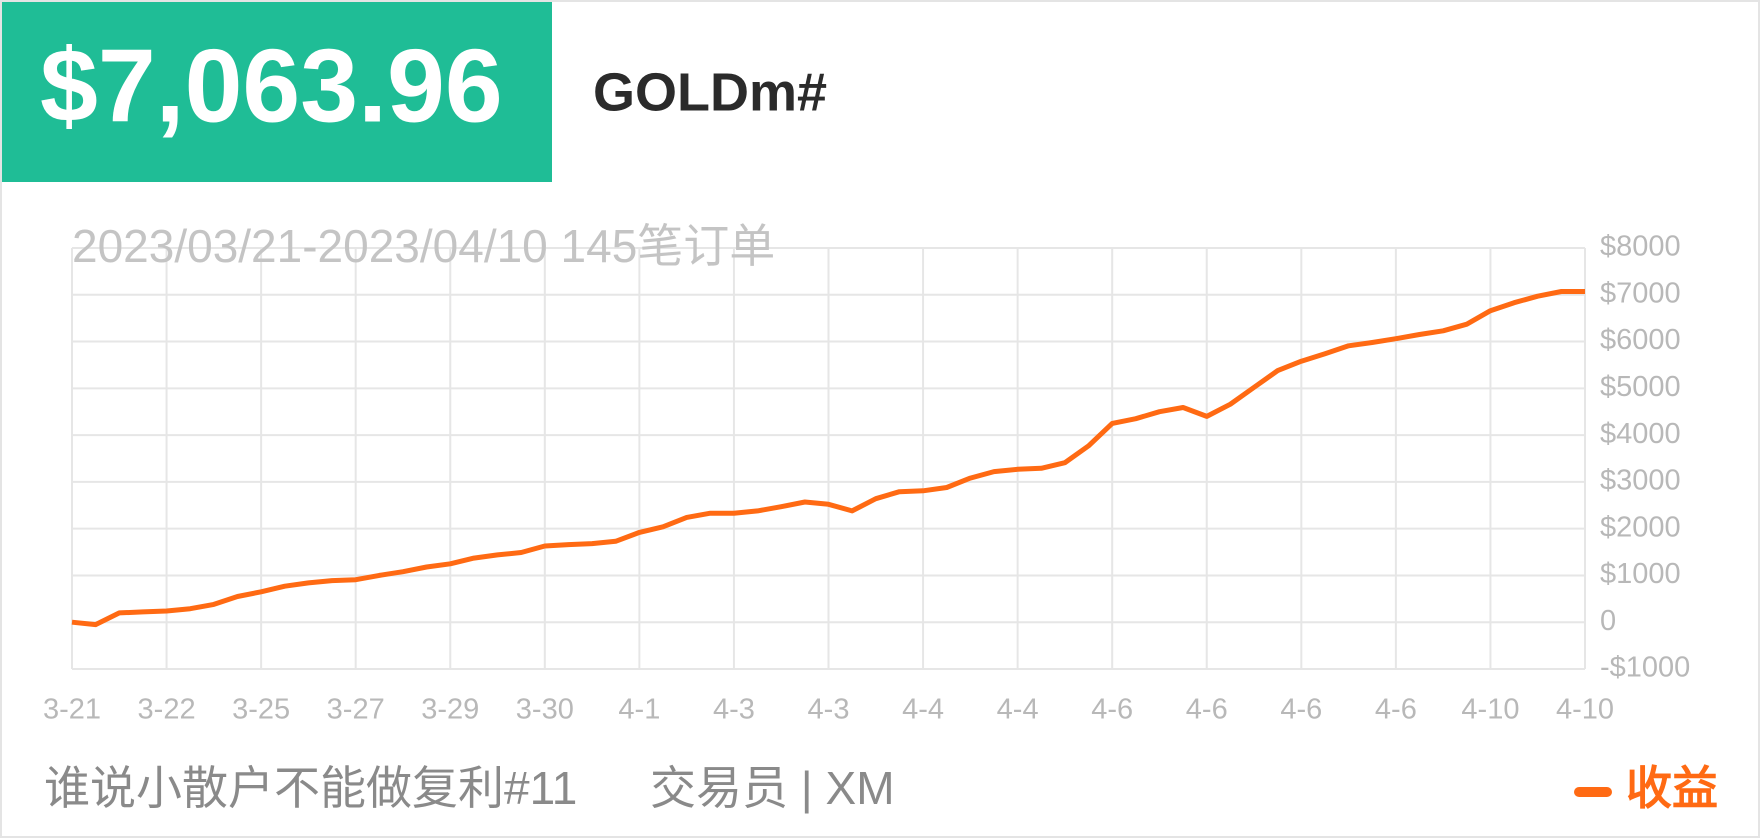  Describe the element at coordinates (72, 710) in the screenshot. I see `x-tick-label: 3-21` at that location.